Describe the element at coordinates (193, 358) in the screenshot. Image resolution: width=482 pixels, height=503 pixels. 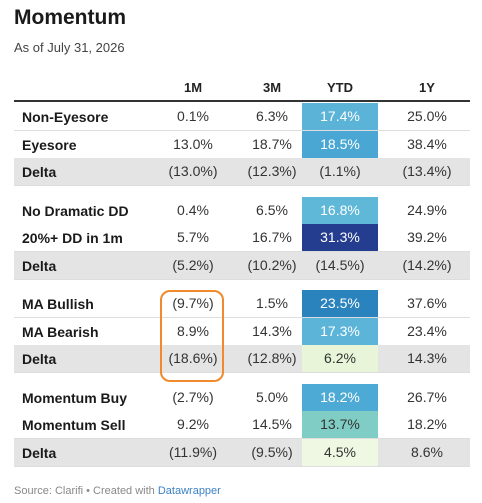
I see `table-cell: (18.6%)` at that location.